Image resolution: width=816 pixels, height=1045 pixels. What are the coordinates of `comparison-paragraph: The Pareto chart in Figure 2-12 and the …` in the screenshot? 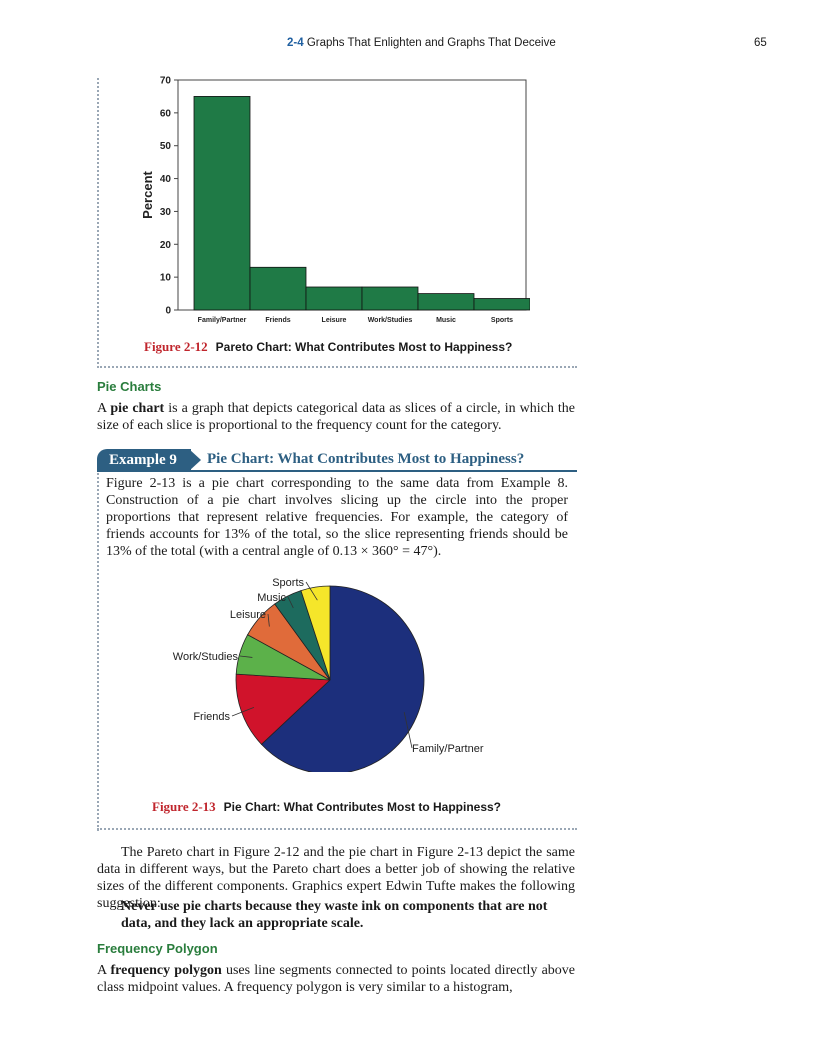 It's located at (336, 878).